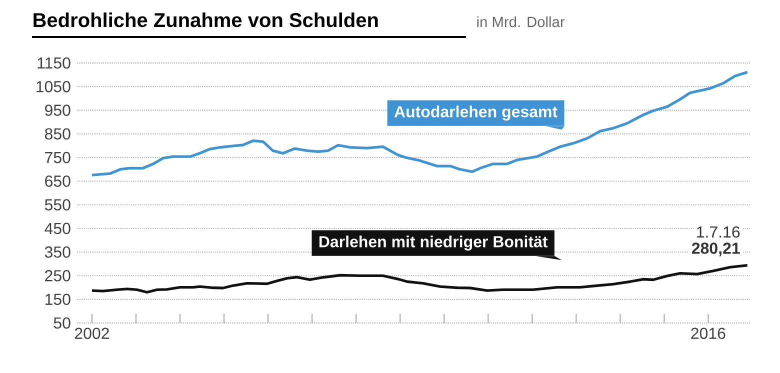 The image size is (780, 373). Describe the element at coordinates (57, 299) in the screenshot. I see `y-tick-label: 150` at that location.